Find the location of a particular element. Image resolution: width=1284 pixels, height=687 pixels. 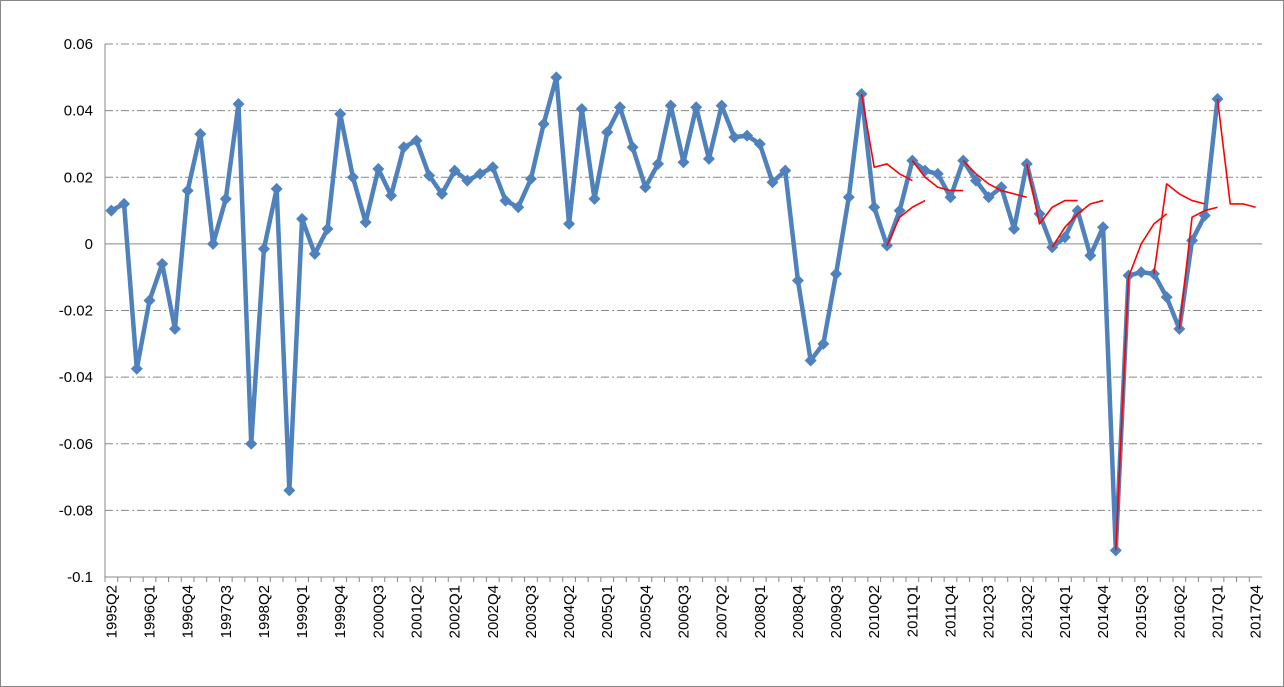

y-tick-label: -0.04 is located at coordinates (76, 377).